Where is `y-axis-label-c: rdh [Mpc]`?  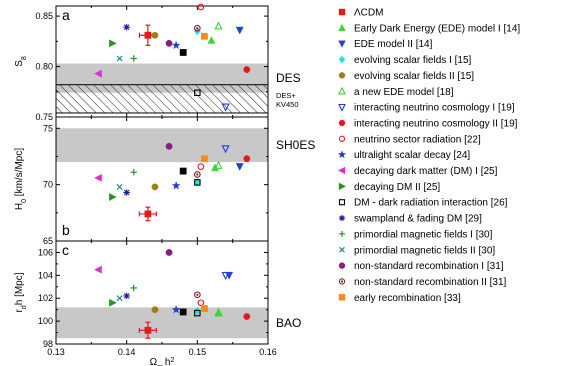
y-axis-label-c: rdh [Mpc] is located at coordinates (21, 292).